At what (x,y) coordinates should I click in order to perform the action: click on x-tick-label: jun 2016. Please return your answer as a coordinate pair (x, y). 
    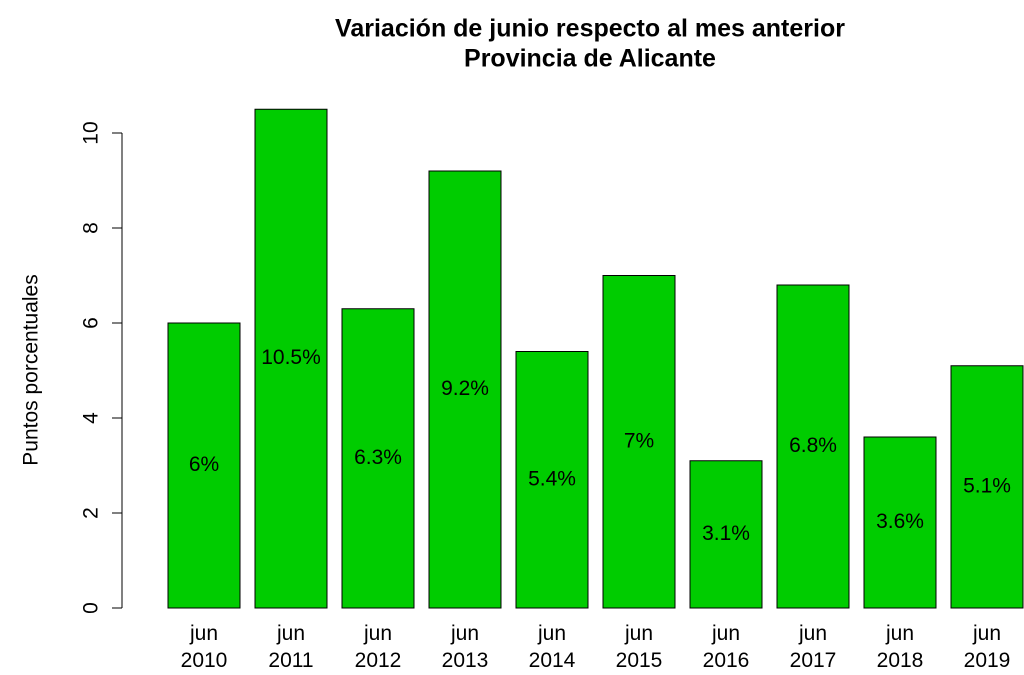
    Looking at the image, I should click on (726, 647).